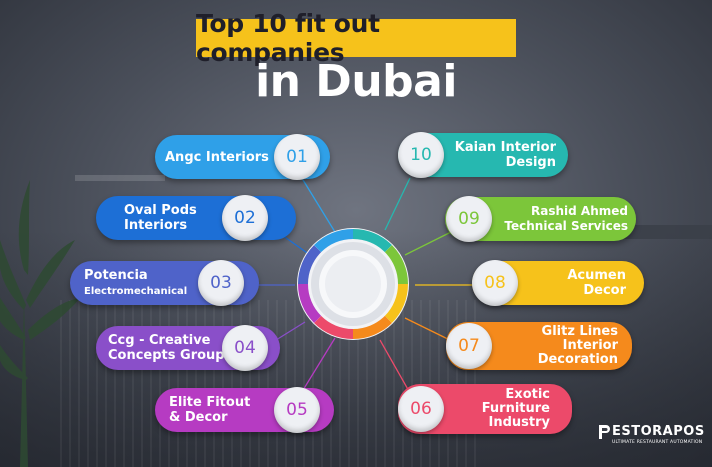 Image resolution: width=712 pixels, height=467 pixels. Describe the element at coordinates (469, 346) in the screenshot. I see `number-badge-07: 07` at that location.